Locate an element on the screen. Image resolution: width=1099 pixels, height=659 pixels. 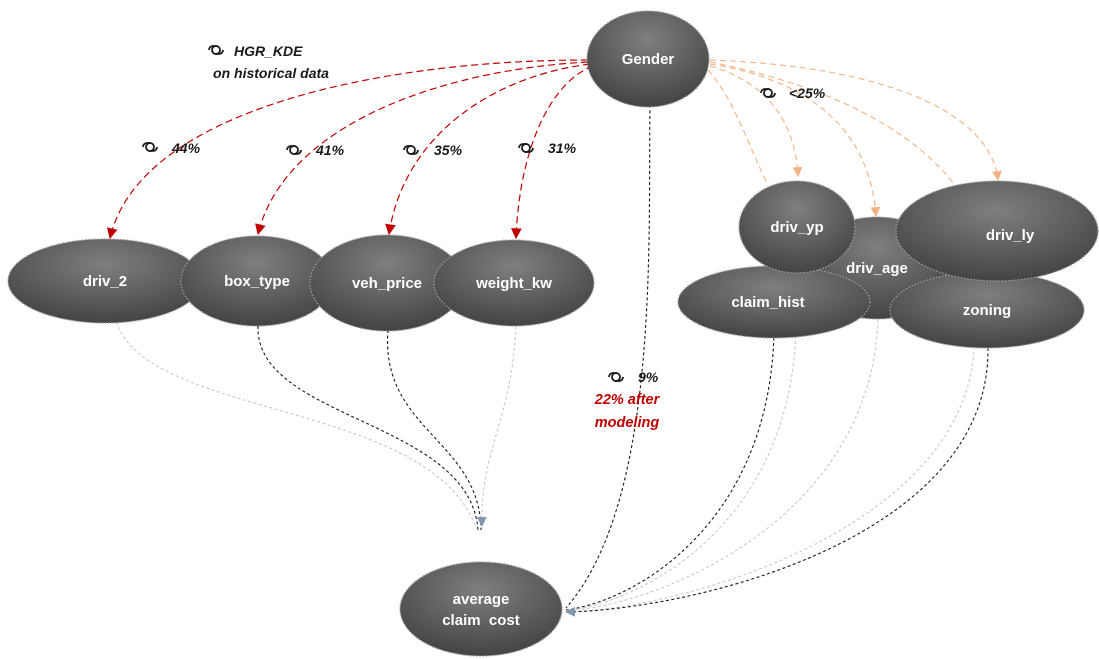
percent-driv_2: 44% is located at coordinates (171, 148).